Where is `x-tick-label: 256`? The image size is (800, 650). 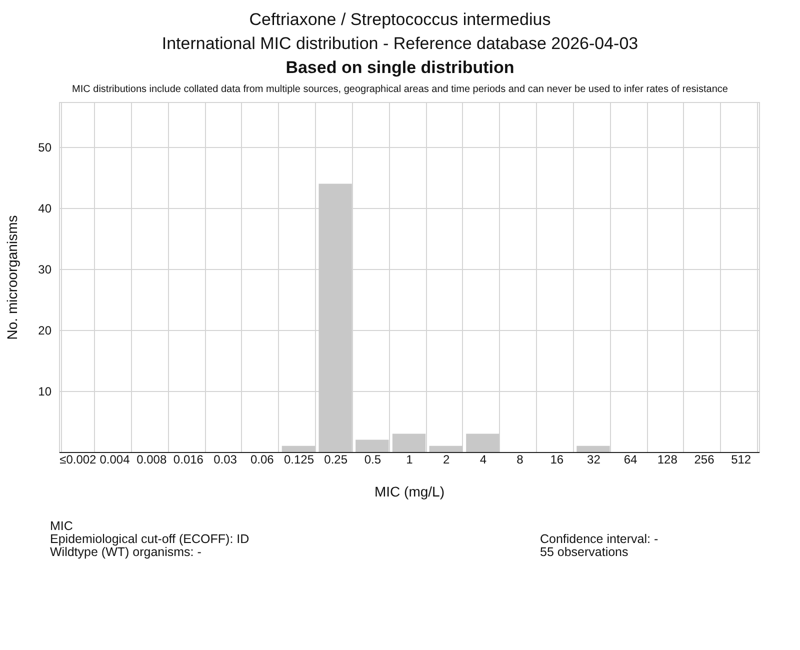
x-tick-label: 256 is located at coordinates (704, 459).